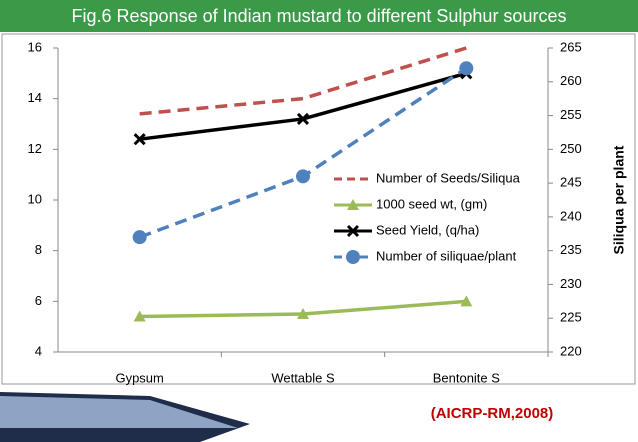 The height and width of the screenshot is (442, 638). What do you see at coordinates (571, 182) in the screenshot?
I see `y2-tick-label: 245` at bounding box center [571, 182].